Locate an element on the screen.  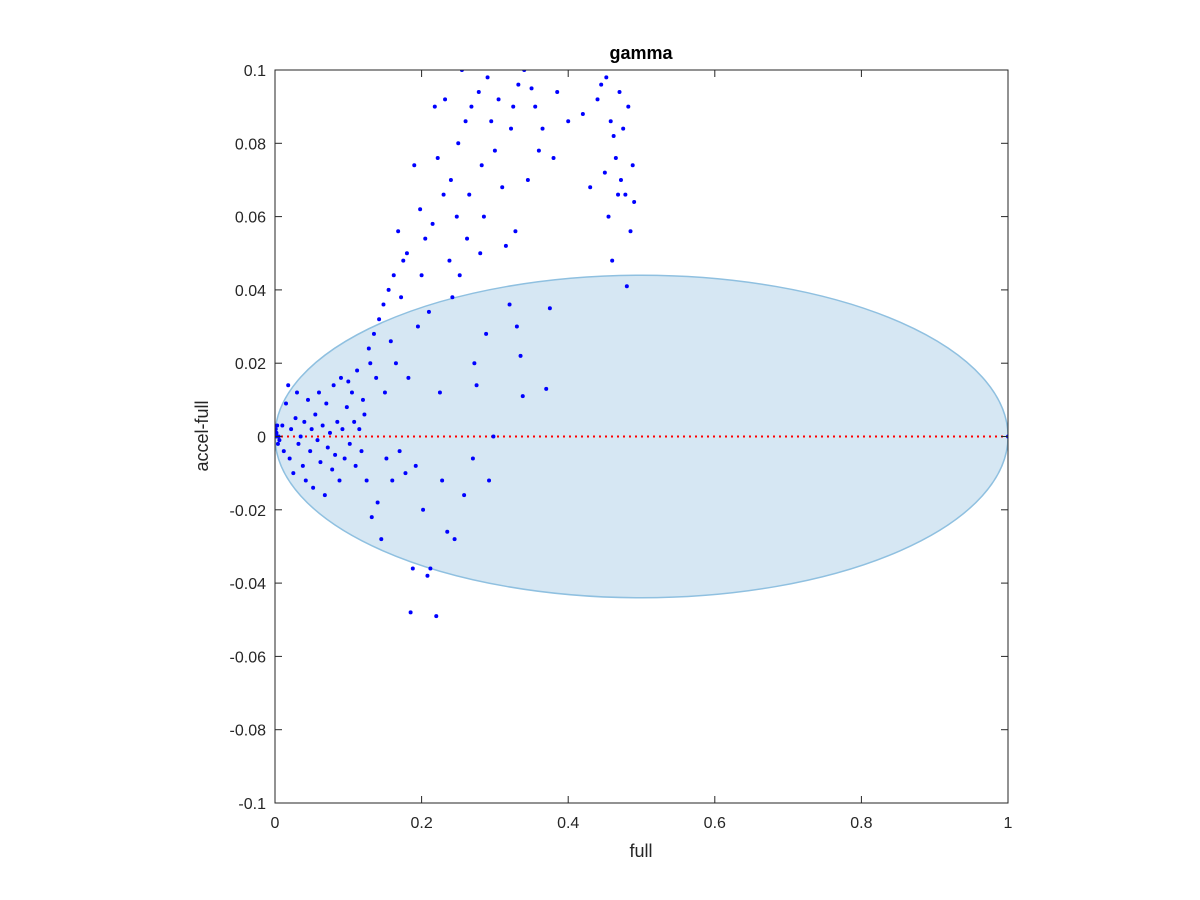
y-tick-label: -0.1 is located at coordinates (252, 804).